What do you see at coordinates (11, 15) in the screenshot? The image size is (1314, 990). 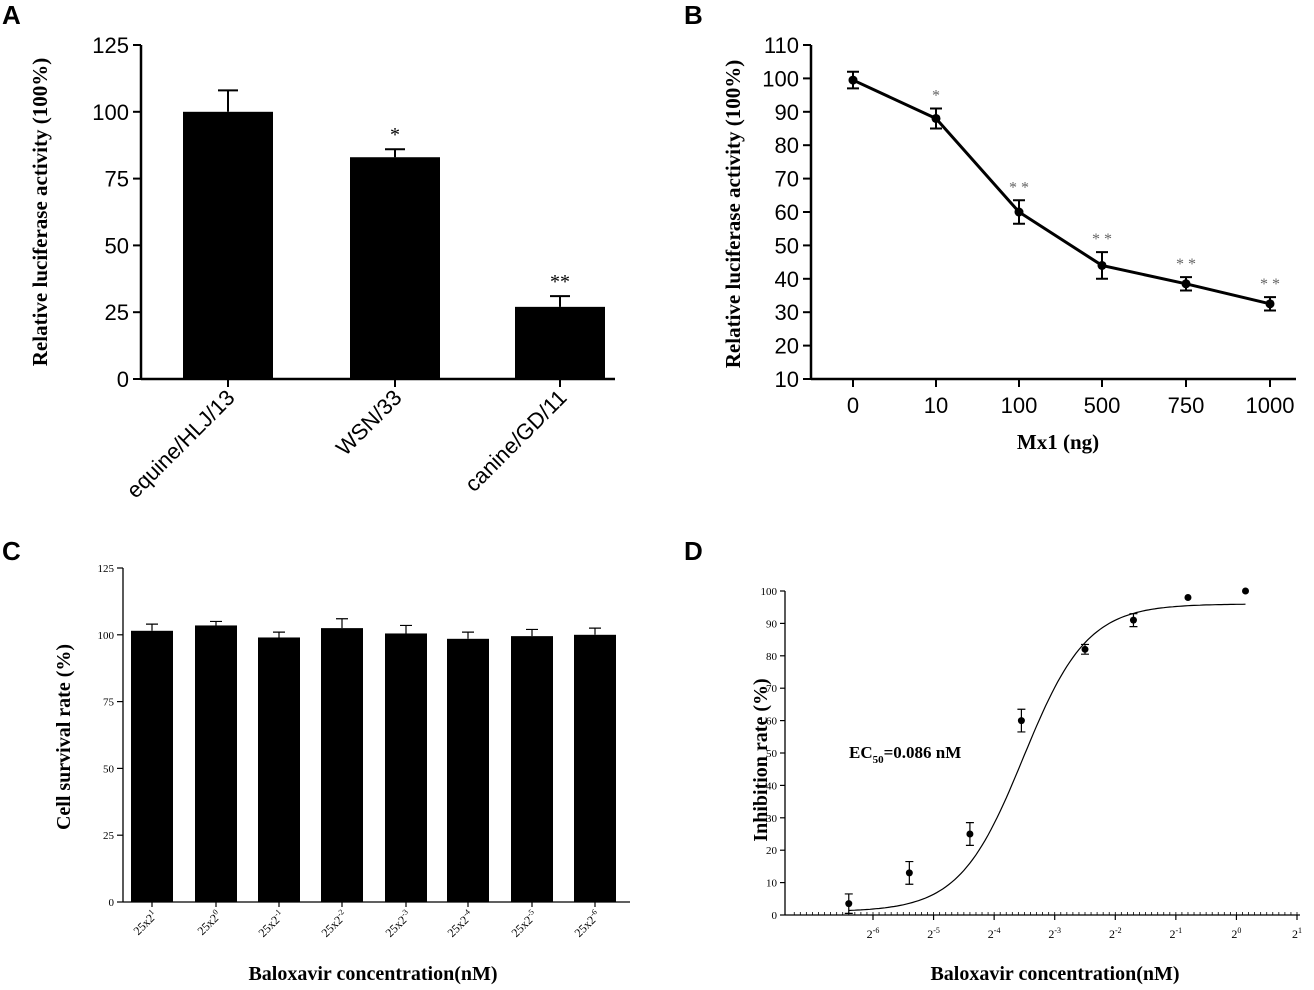 I see `panel-letter-a: A` at bounding box center [11, 15].